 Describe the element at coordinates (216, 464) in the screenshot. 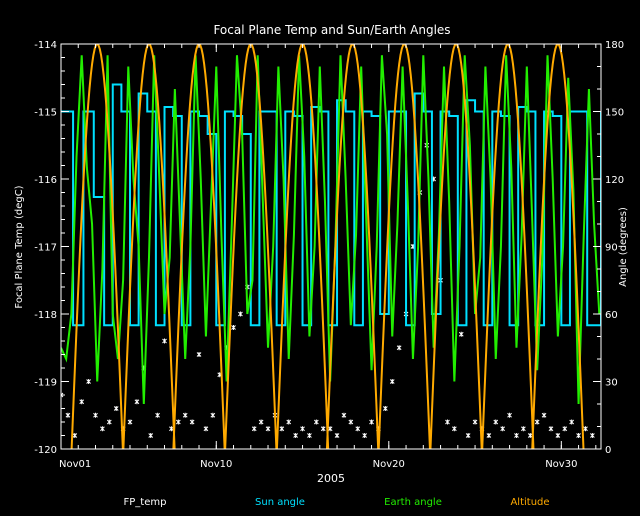

I see `x-tick-label: Nov10` at that location.